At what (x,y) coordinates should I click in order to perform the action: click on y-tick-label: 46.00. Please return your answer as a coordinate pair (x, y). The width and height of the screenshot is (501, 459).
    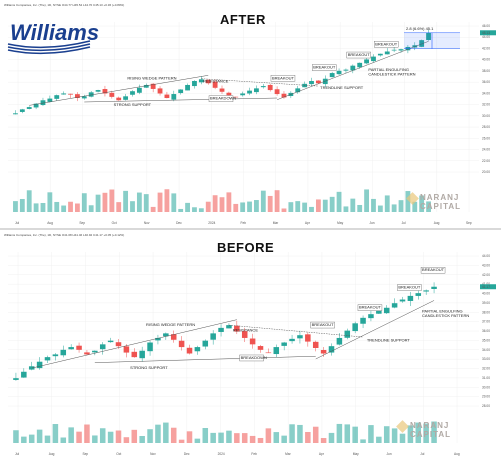
    Looking at the image, I should click on (486, 26).